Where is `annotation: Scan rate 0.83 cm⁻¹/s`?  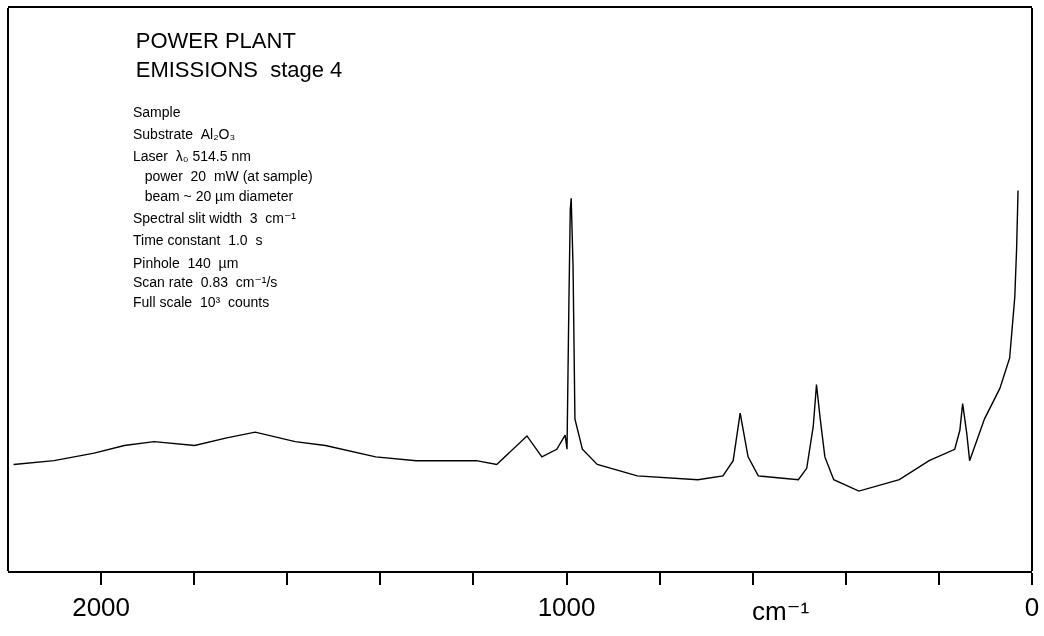 annotation: Scan rate 0.83 cm⁻¹/s is located at coordinates (205, 282).